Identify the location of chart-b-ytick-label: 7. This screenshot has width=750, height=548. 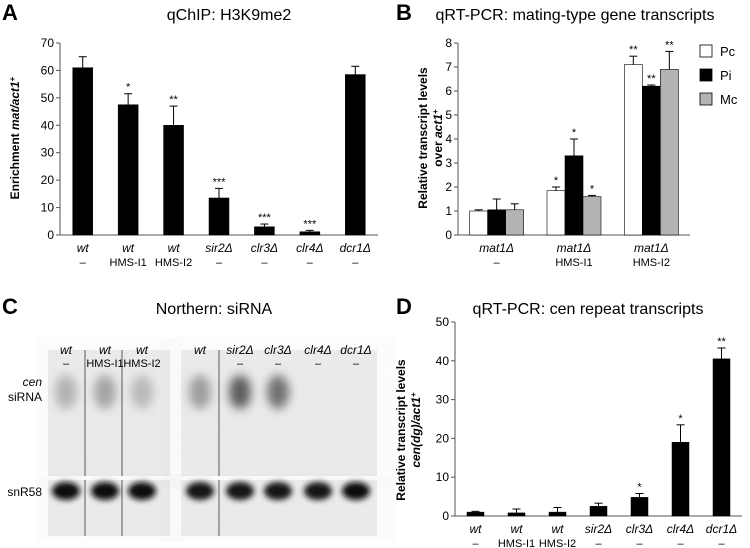
(448, 67).